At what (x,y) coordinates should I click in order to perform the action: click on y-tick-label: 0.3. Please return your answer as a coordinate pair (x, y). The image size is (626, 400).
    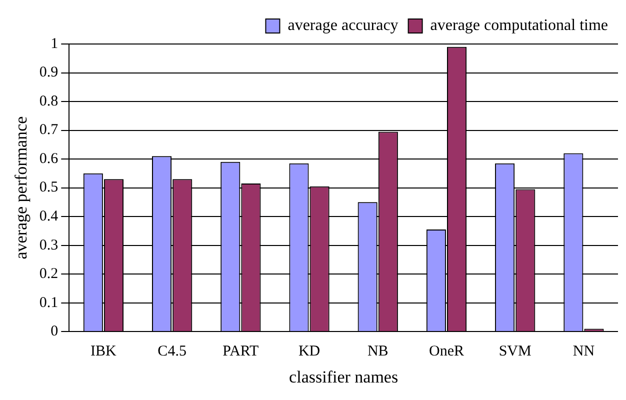
    Looking at the image, I should click on (48, 245).